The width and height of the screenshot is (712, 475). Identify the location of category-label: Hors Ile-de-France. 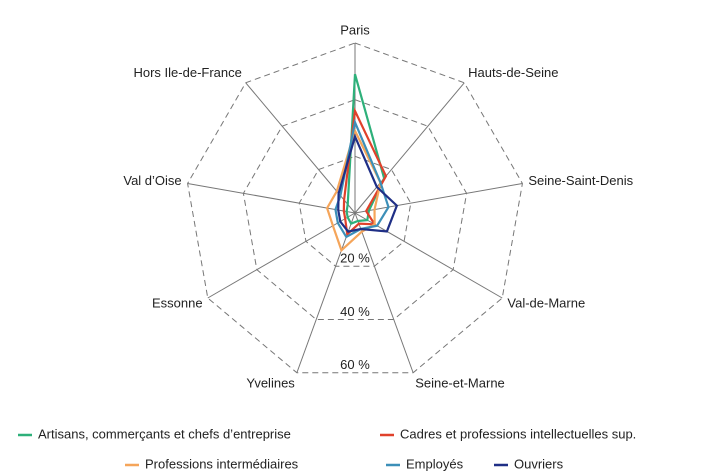
(187, 72).